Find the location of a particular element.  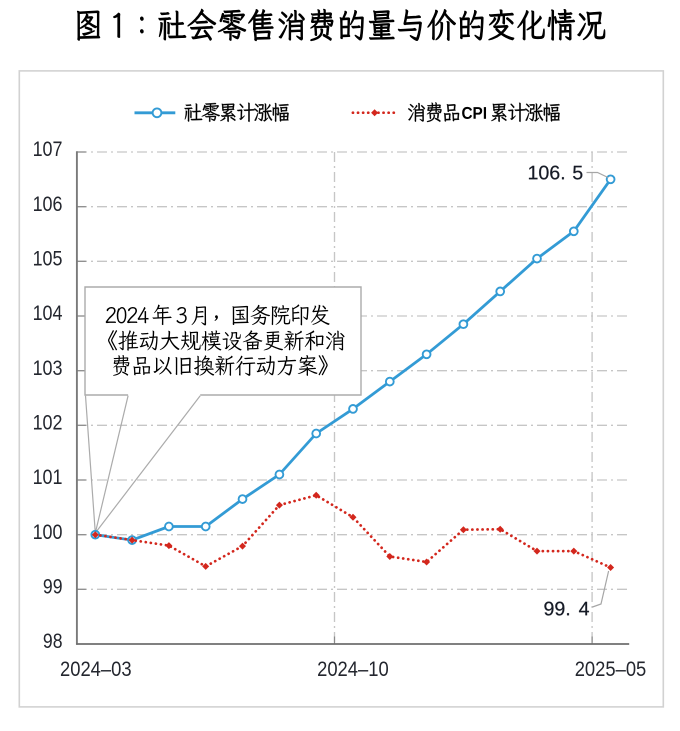

svg-text: 106 is located at coordinates (48, 204).